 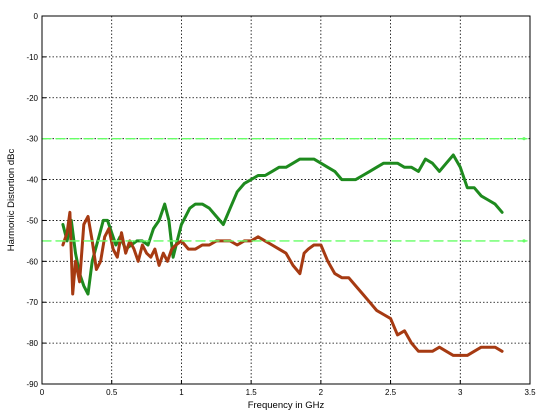 I want to click on x-axis-label: Frequency in GHz, so click(x=286, y=405).